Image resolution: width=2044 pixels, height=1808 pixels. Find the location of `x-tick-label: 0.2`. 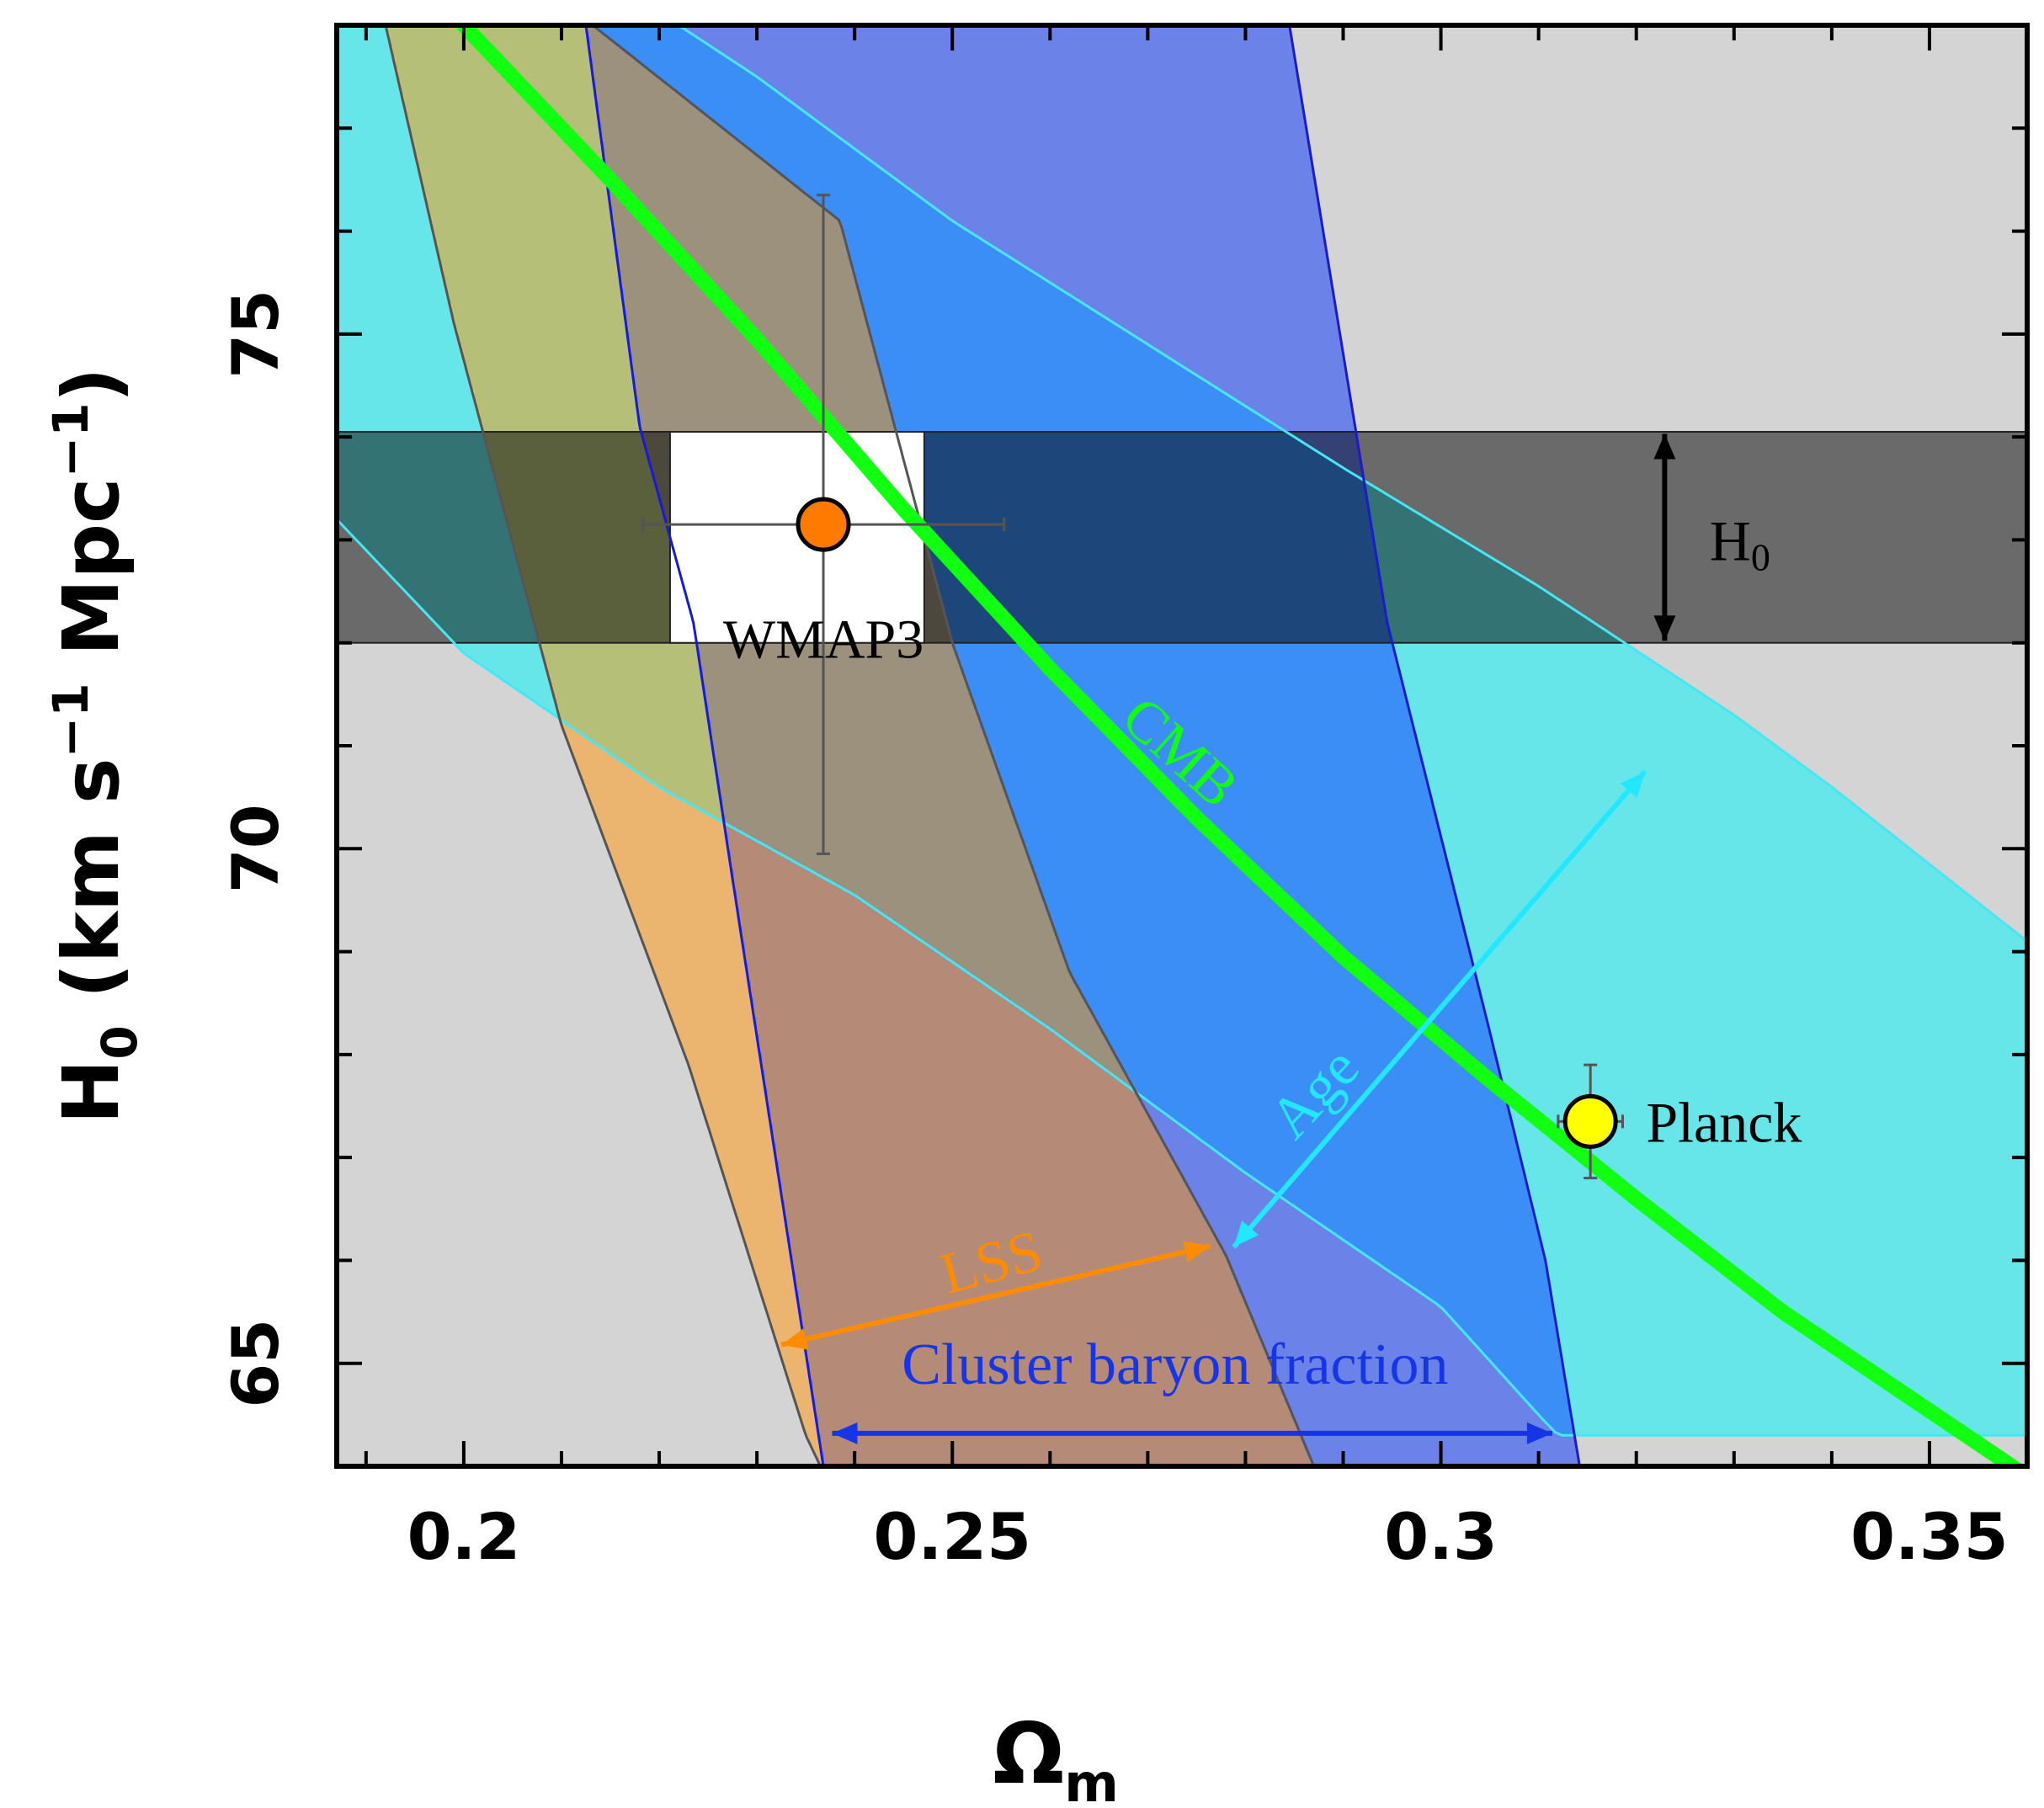

x-tick-label: 0.2 is located at coordinates (464, 1536).